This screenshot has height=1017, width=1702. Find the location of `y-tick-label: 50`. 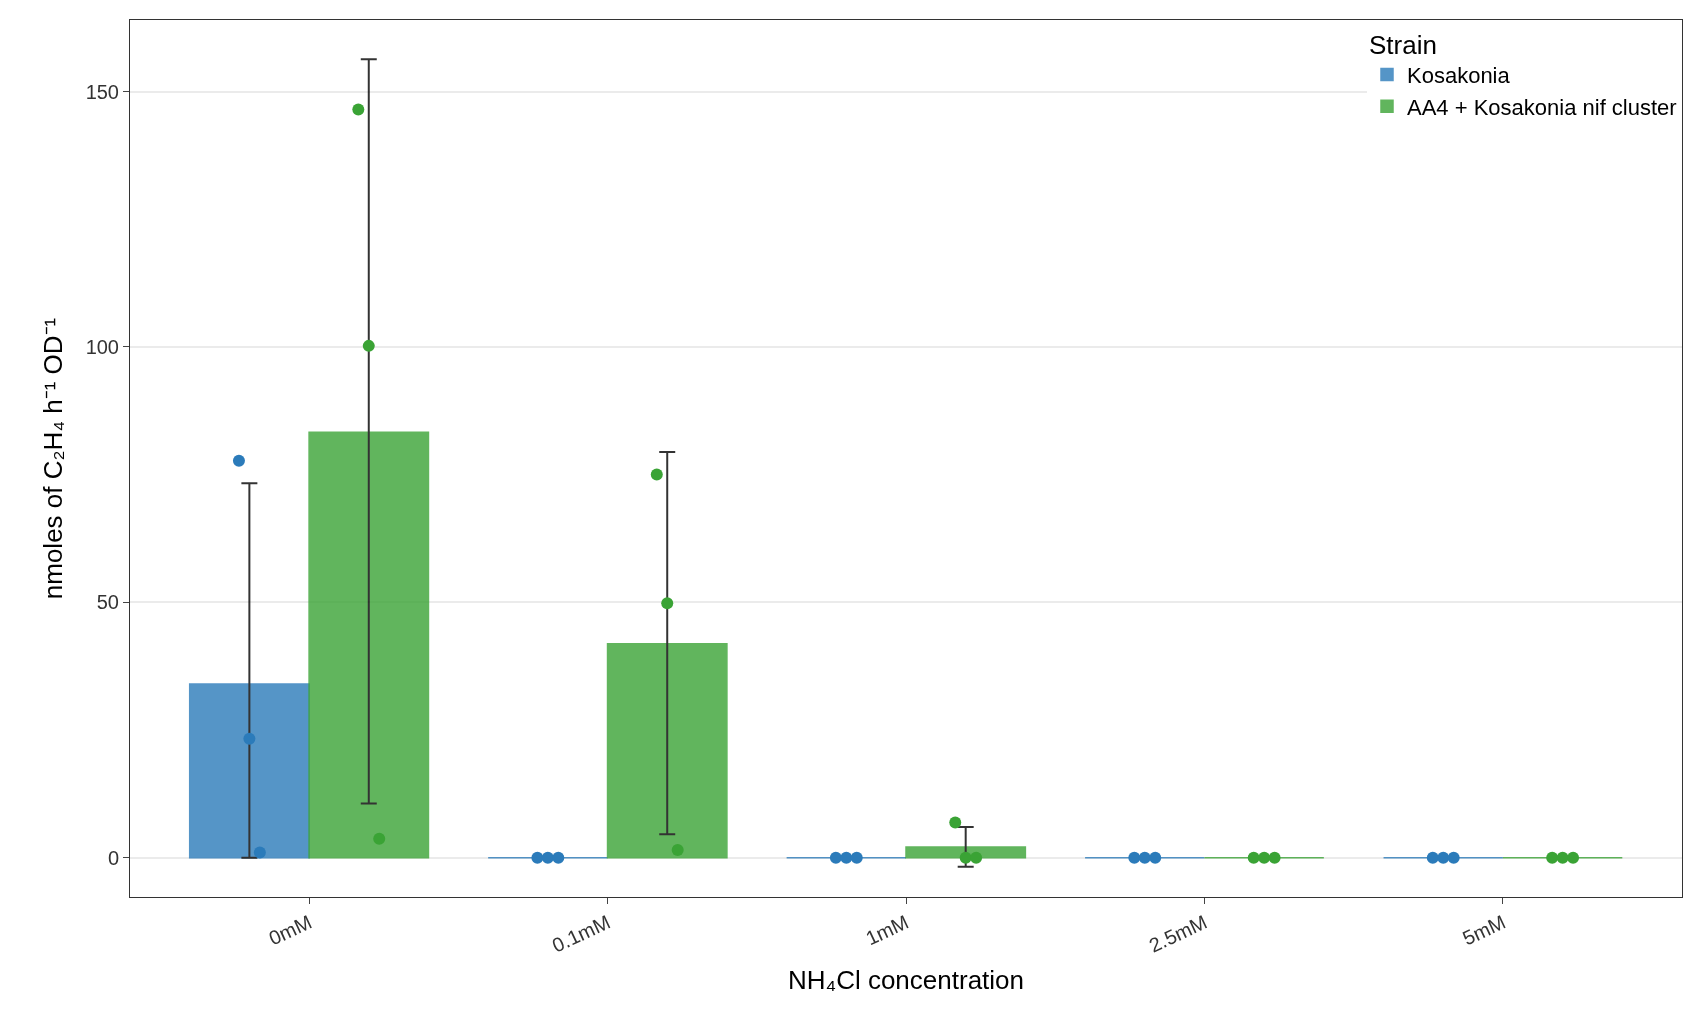

y-tick-label: 50 is located at coordinates (107, 602).